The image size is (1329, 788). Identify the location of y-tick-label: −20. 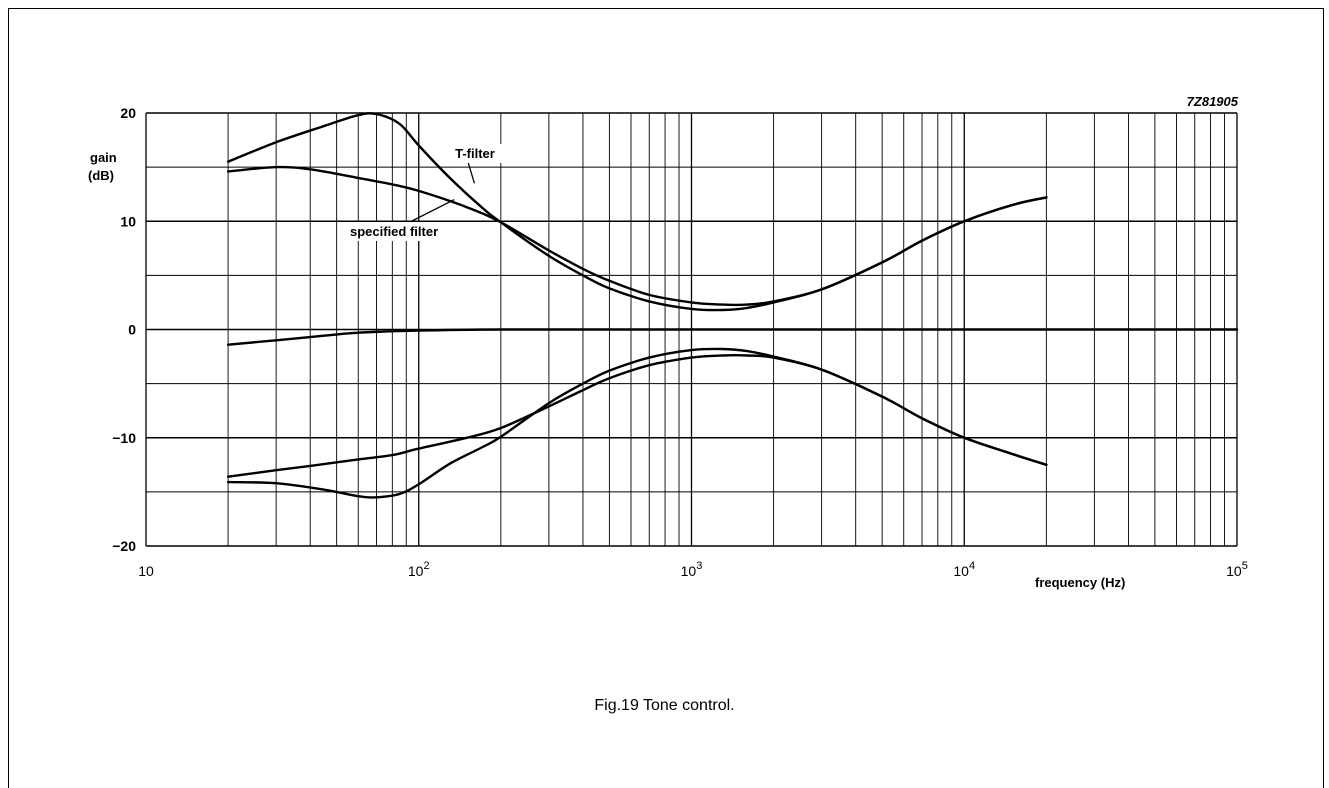
(124, 546).